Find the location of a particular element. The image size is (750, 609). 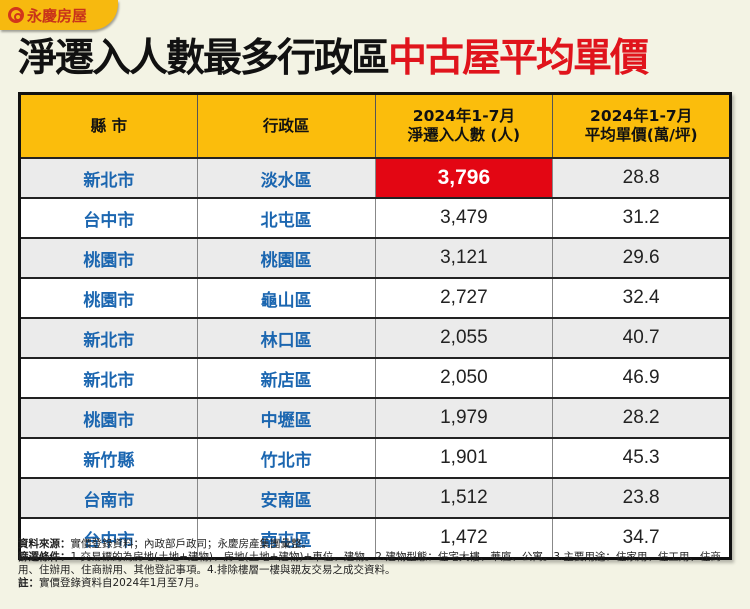

table-row: 桃園市 龜山區 2,727 32.4 is located at coordinates (375, 298).